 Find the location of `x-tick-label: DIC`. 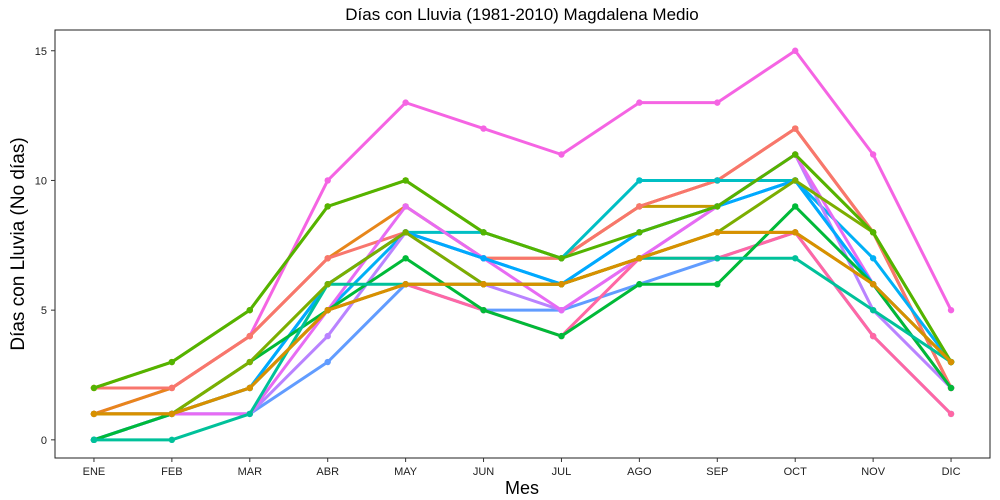

x-tick-label: DIC is located at coordinates (951, 472).